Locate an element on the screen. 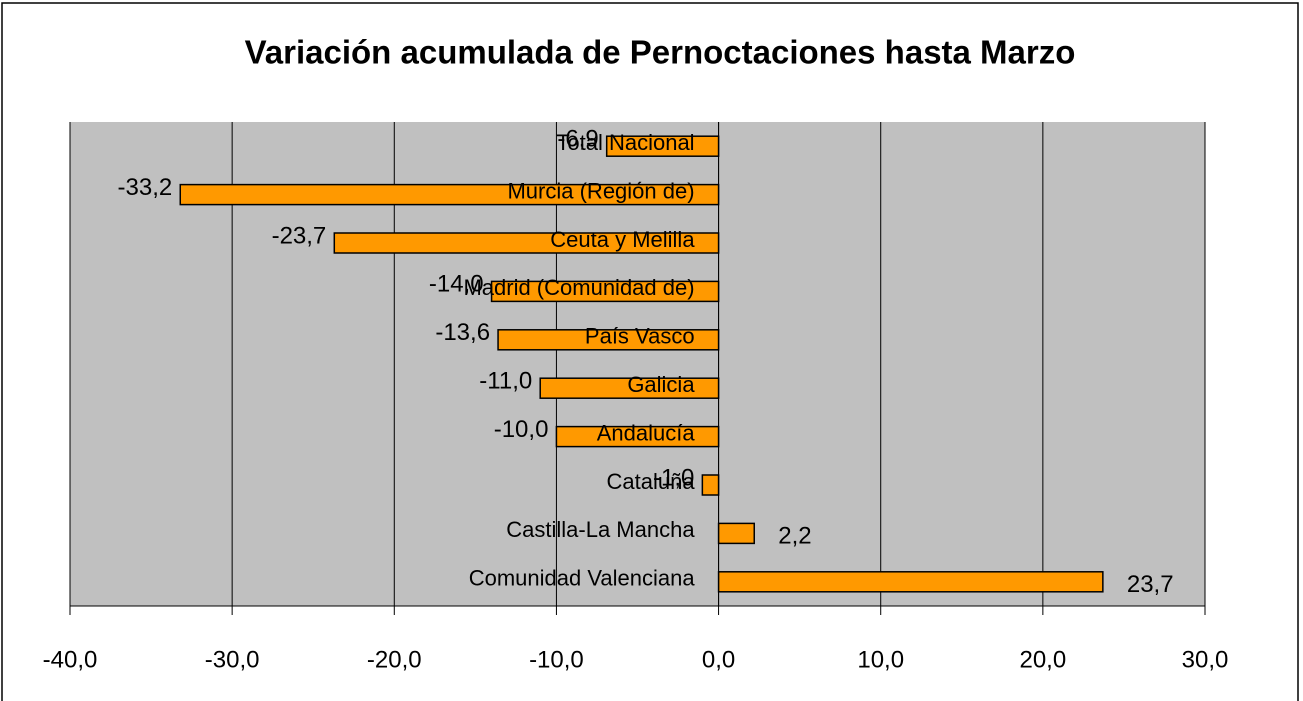 The height and width of the screenshot is (701, 1303). category-label: Cataluña is located at coordinates (650, 481).